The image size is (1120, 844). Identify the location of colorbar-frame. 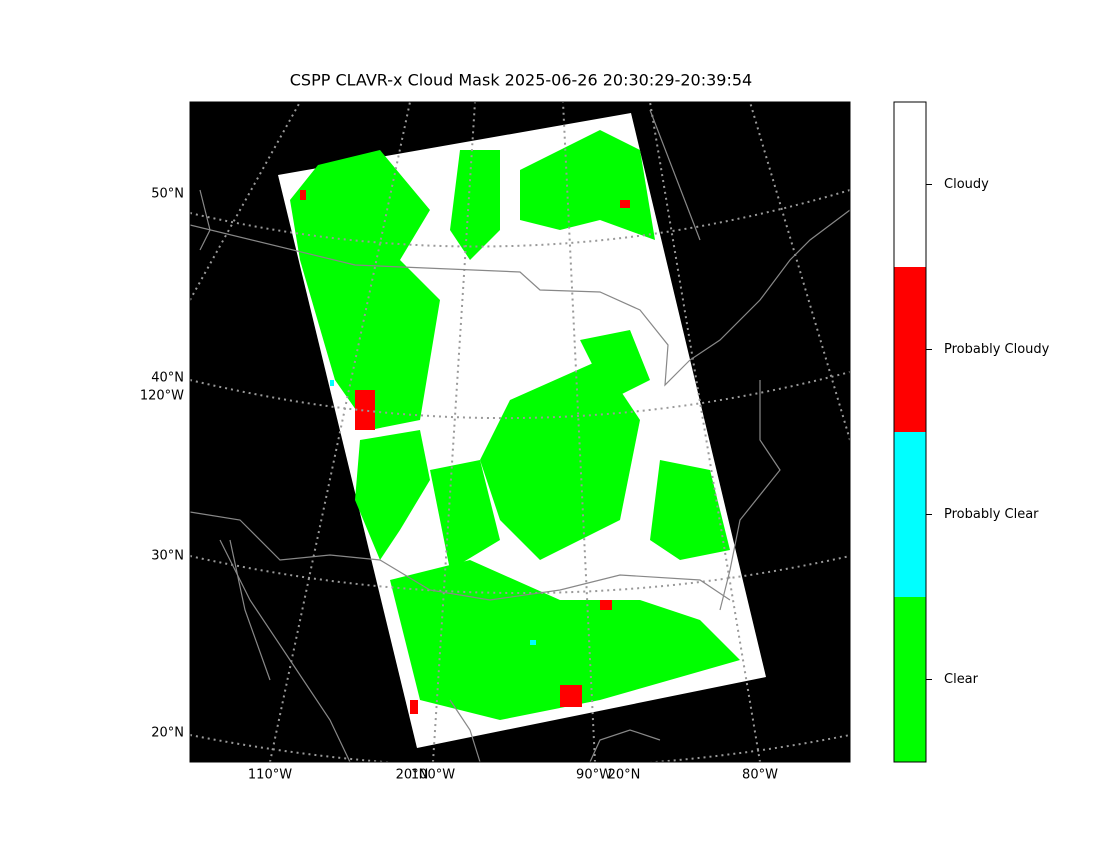
(910, 432).